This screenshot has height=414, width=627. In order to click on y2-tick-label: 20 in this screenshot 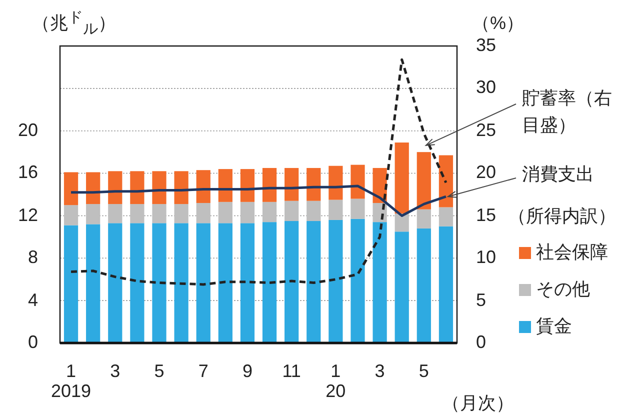, I will do `click(486, 173)`.